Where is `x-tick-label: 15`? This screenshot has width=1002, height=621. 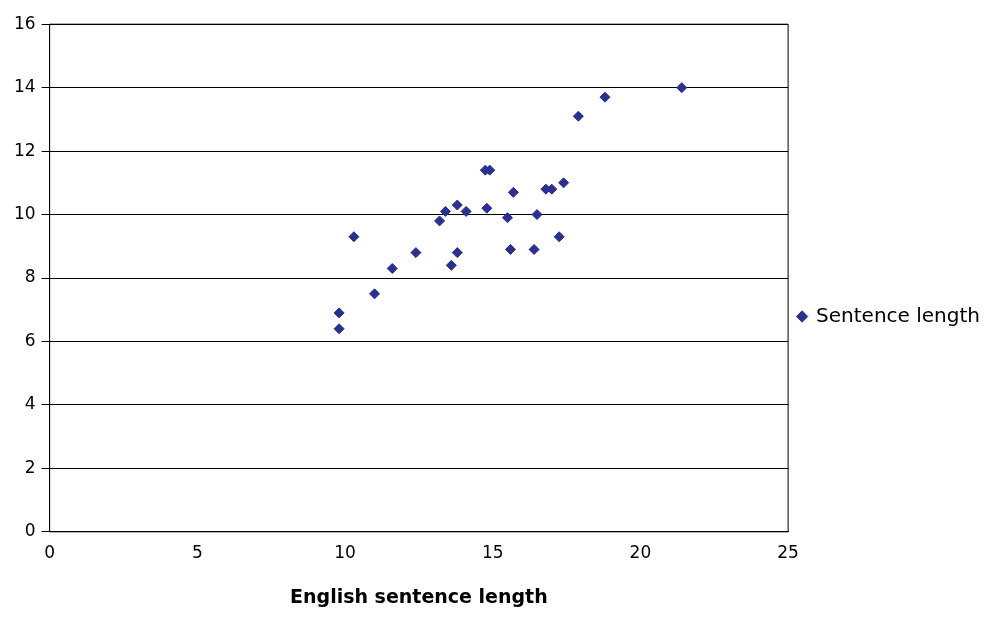
x-tick-label: 15 is located at coordinates (492, 552).